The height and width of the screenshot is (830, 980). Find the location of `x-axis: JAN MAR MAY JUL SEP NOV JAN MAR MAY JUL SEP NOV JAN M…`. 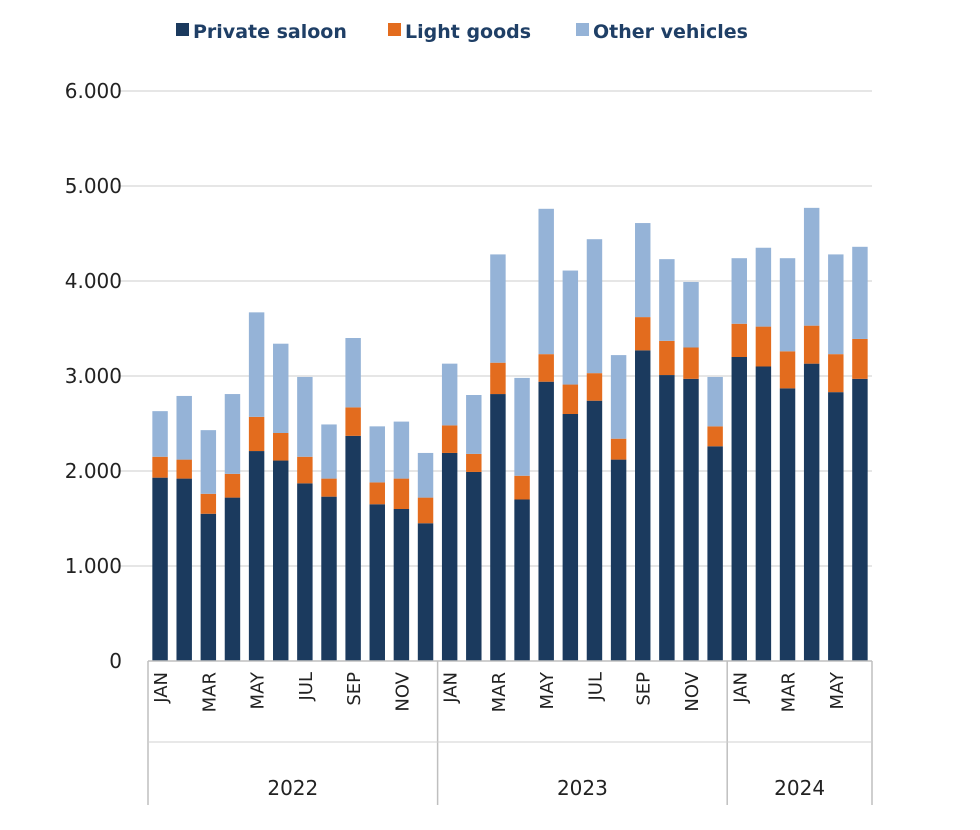

x-axis: JAN MAR MAY JUL SEP NOV JAN MAR MAY JUL SEP NOV JAN M… is located at coordinates (510, 732).